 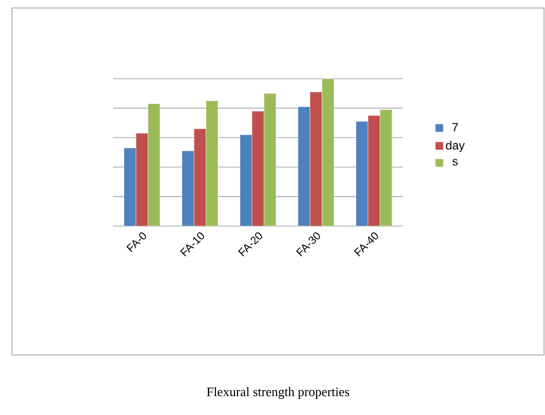 I want to click on legend-label: 7, so click(x=455, y=127).